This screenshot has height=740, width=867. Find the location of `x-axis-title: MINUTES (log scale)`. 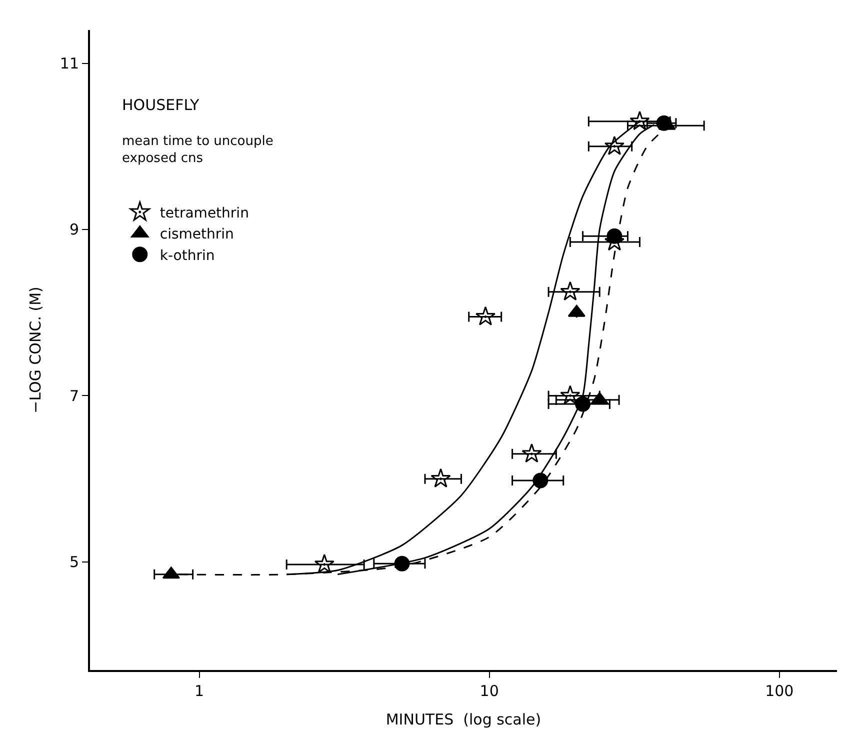

x-axis-title: MINUTES (log scale) is located at coordinates (464, 719).